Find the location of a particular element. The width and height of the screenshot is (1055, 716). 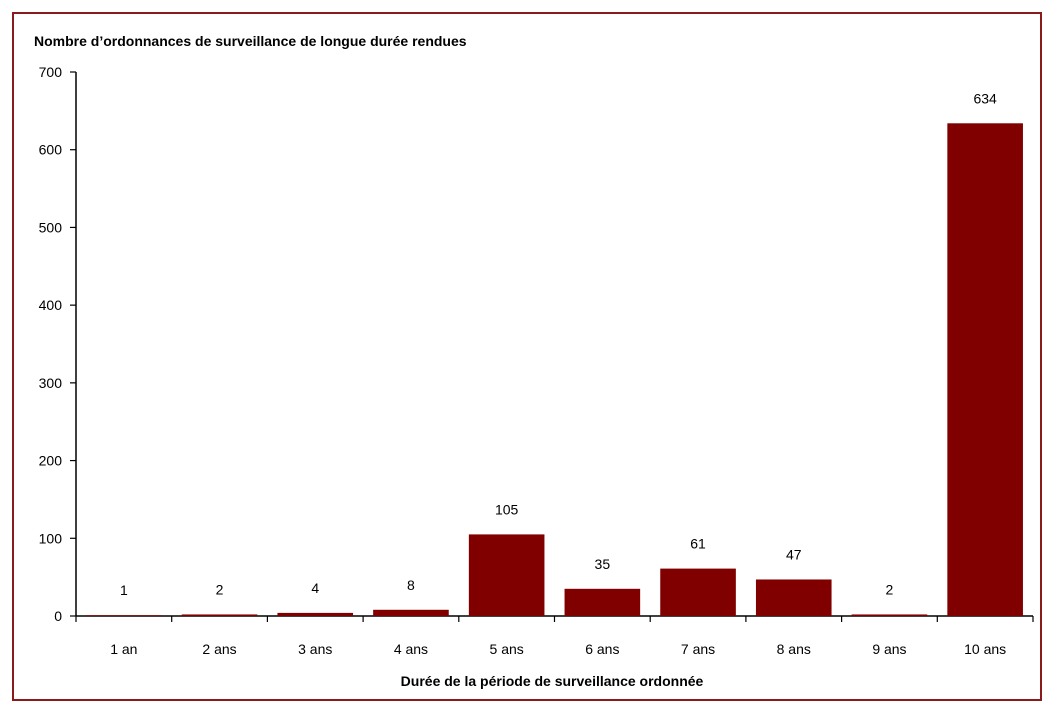

y-tick-label: 400 is located at coordinates (51, 305).